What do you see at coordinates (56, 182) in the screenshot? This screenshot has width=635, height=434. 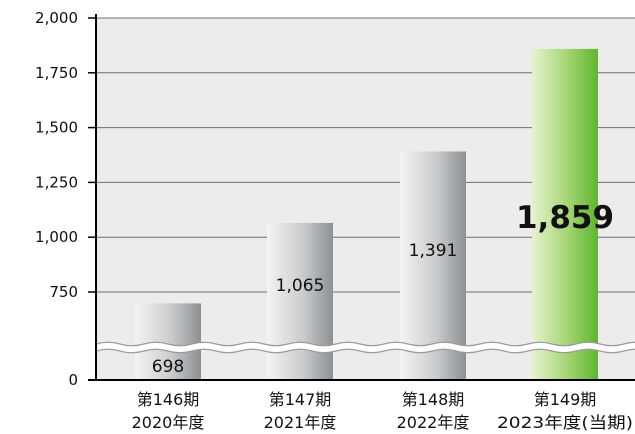 I see `y-tick-label-1250: 1,250` at bounding box center [56, 182].